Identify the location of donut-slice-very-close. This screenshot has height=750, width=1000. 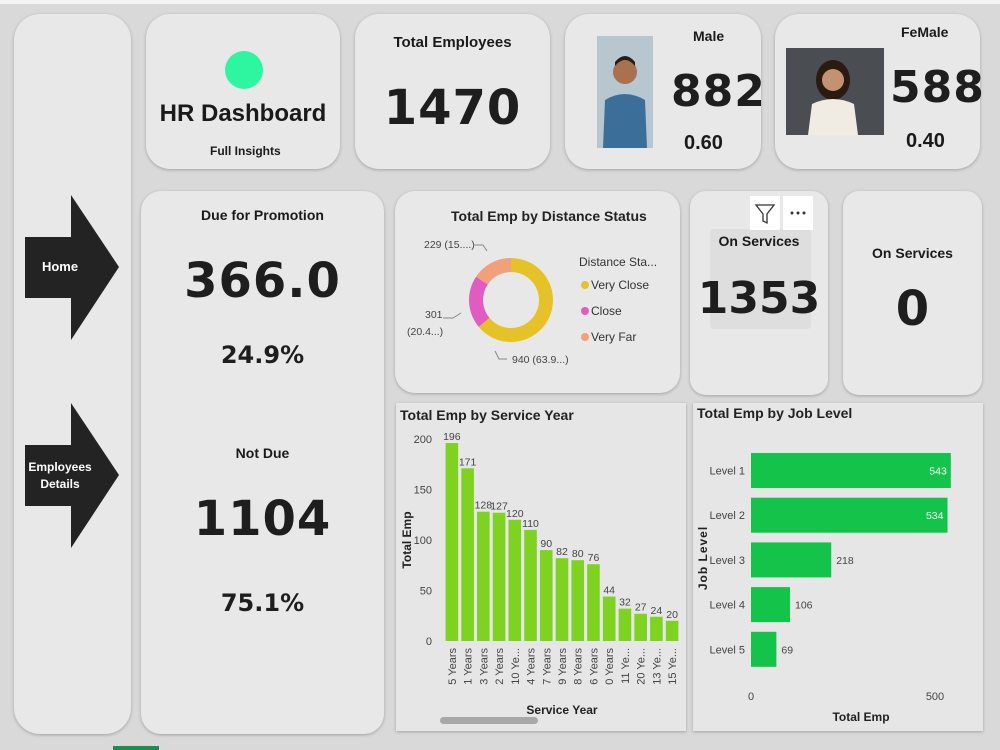
(515, 300).